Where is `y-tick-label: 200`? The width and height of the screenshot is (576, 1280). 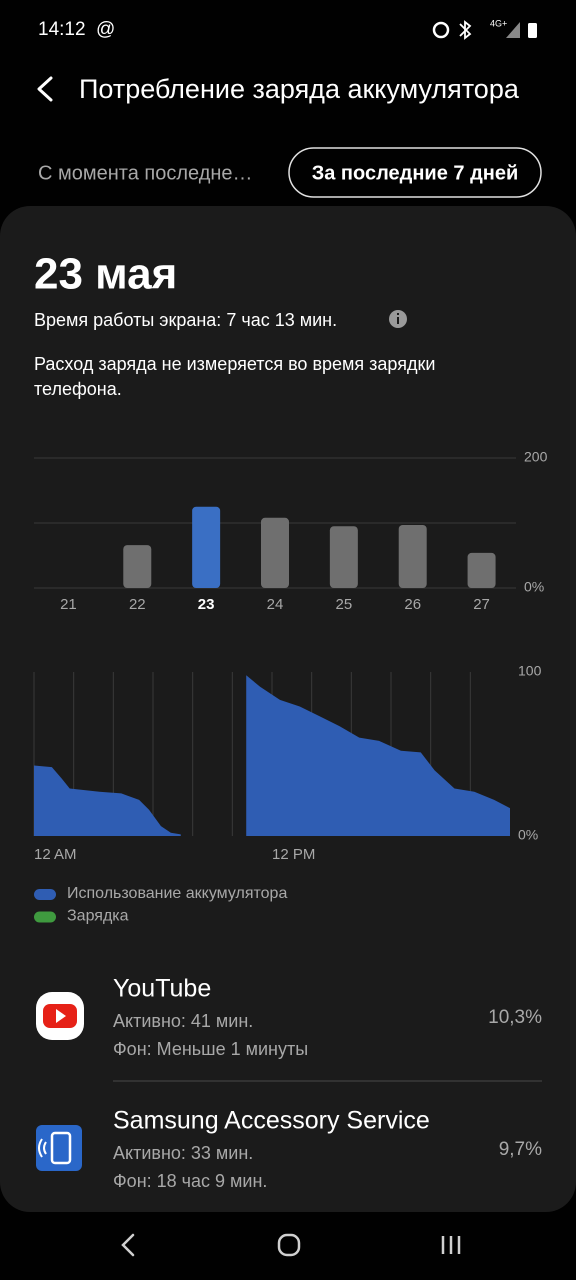
y-tick-label: 200 is located at coordinates (536, 457).